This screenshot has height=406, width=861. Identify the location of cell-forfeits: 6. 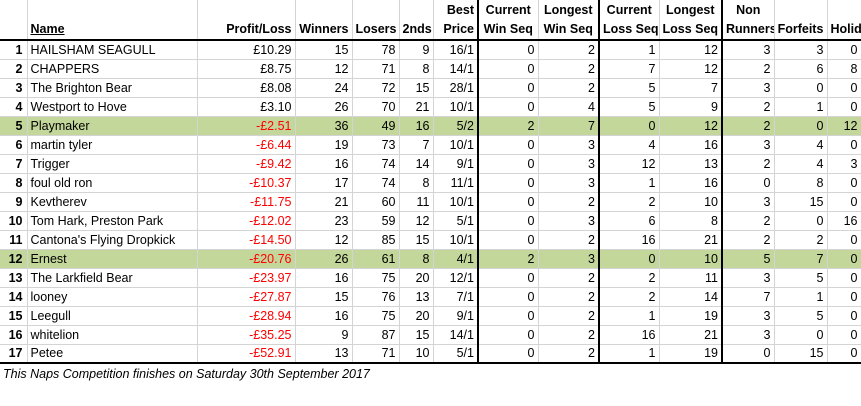
(801, 69).